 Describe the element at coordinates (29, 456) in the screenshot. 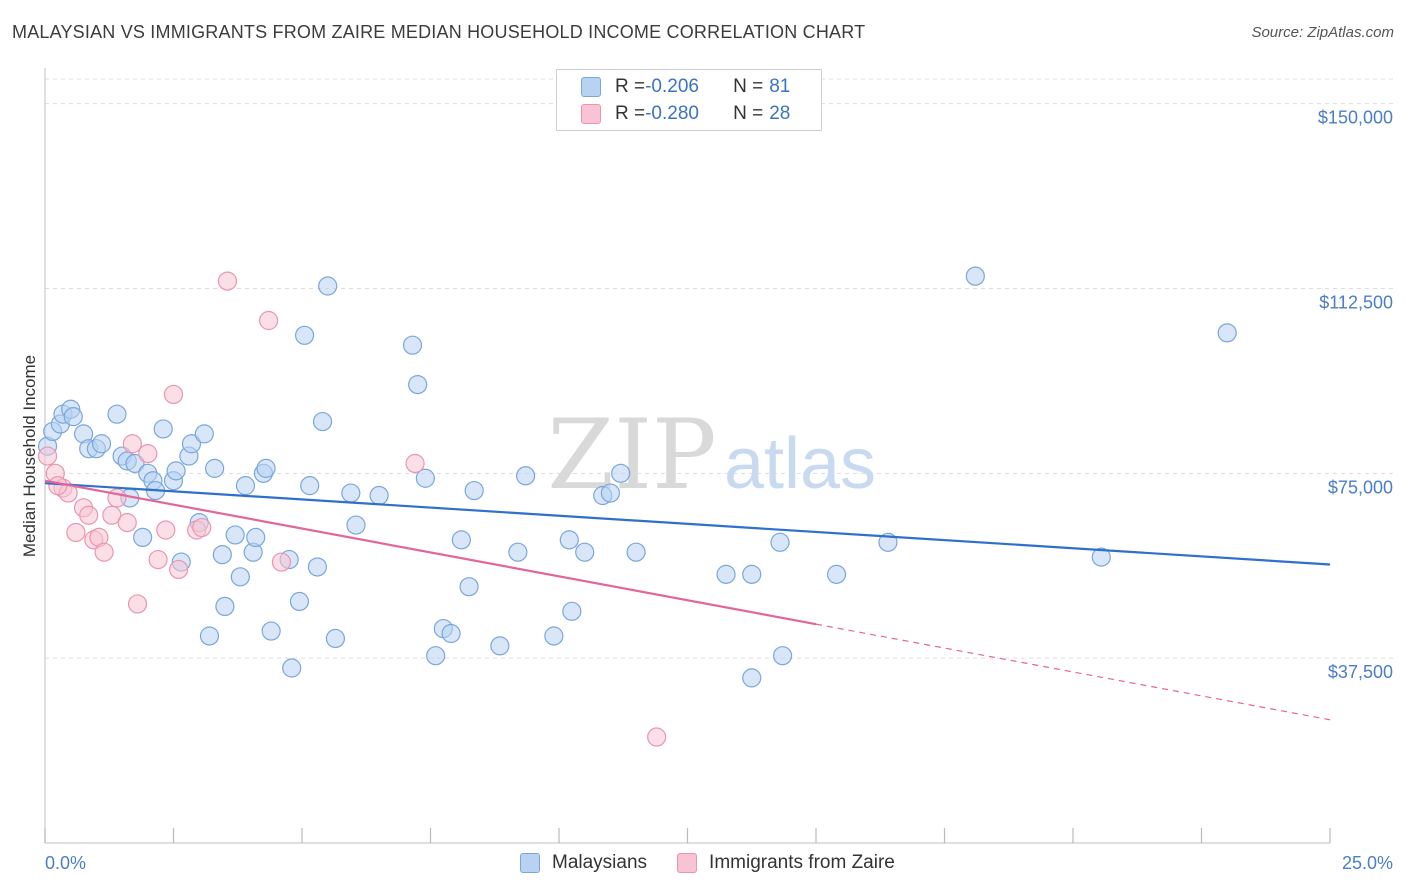

I see `y-axis-label: Median Household Income` at that location.